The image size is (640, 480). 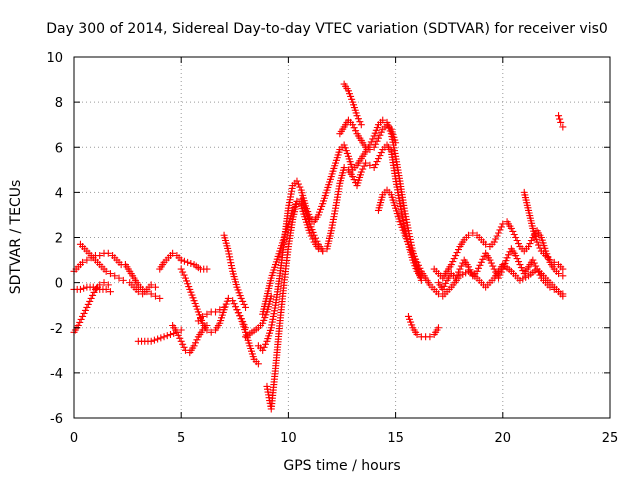 What do you see at coordinates (341, 466) in the screenshot?
I see `x-axis-label: GPS time / hours` at bounding box center [341, 466].